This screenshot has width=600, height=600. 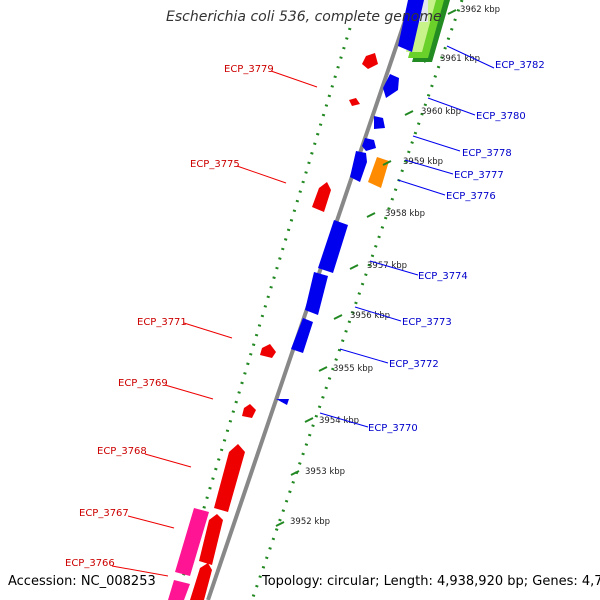 I want to click on kbp-tick-label: 3961 kbp, so click(x=460, y=59).